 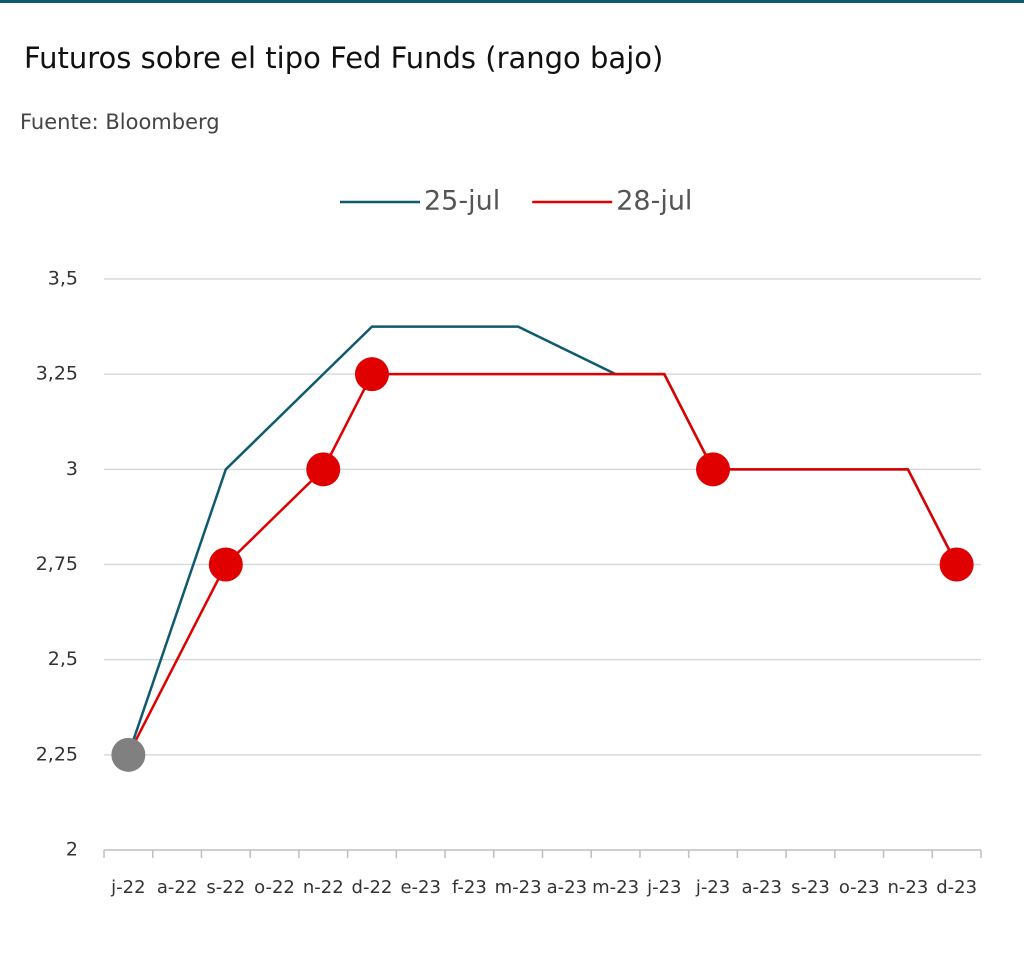 I want to click on chart-subtitle: Fuente: Bloomberg, so click(x=120, y=122).